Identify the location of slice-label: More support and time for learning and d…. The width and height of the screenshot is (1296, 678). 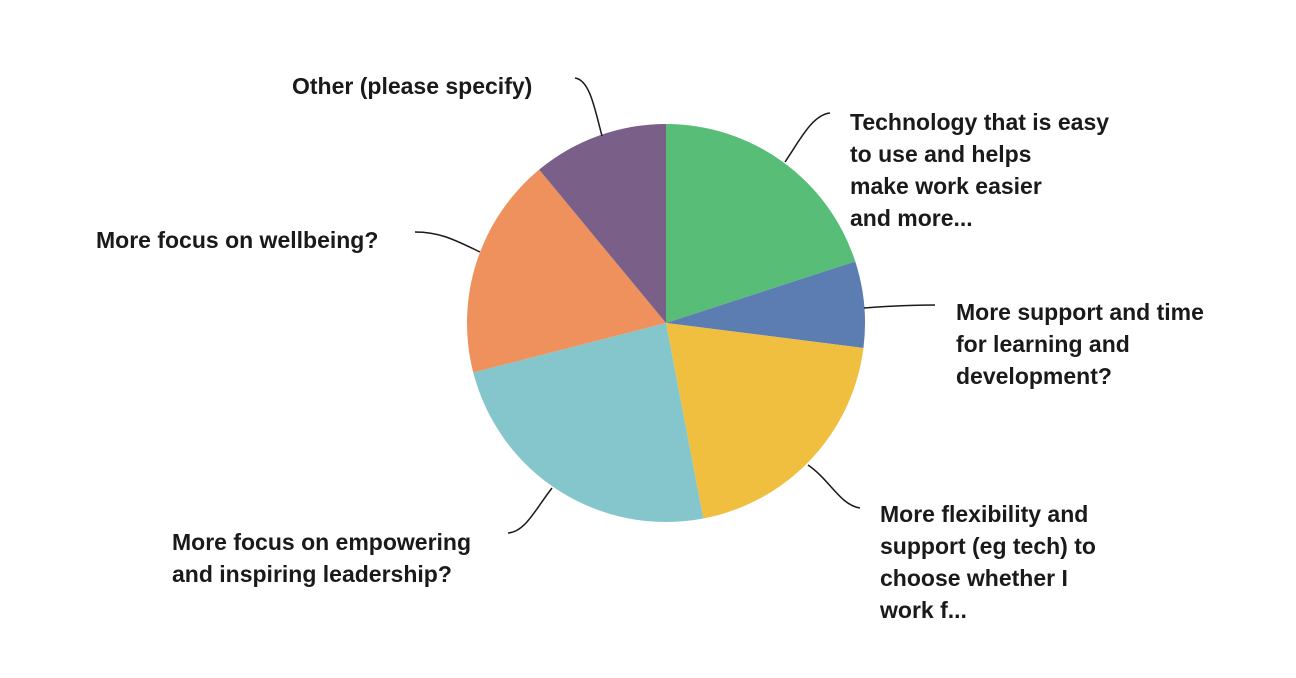
(1080, 344).